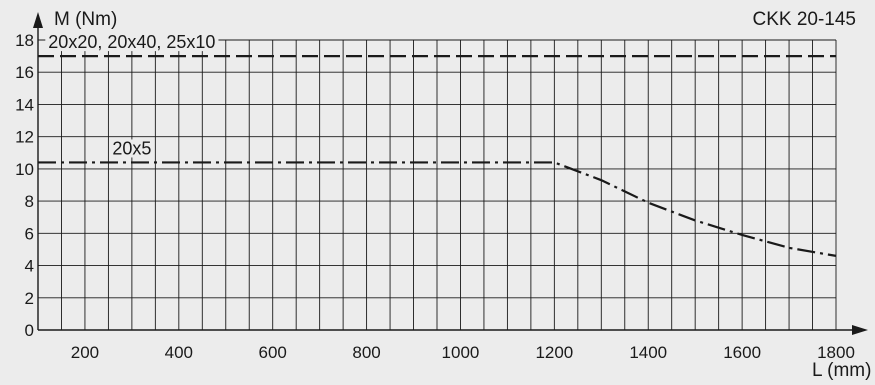 The width and height of the screenshot is (875, 385). What do you see at coordinates (29, 298) in the screenshot?
I see `y-tick-label: 2` at bounding box center [29, 298].